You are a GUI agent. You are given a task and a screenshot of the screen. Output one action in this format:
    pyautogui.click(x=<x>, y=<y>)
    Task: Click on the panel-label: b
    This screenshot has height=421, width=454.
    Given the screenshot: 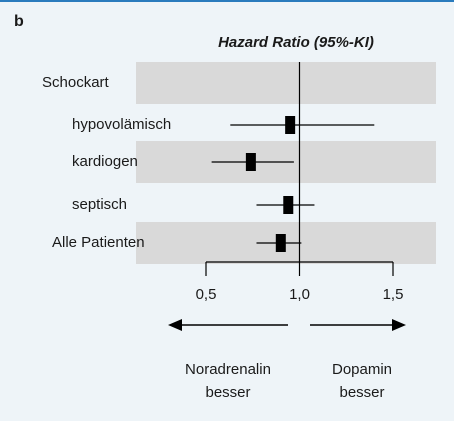 What is the action you would take?
    pyautogui.click(x=19, y=21)
    